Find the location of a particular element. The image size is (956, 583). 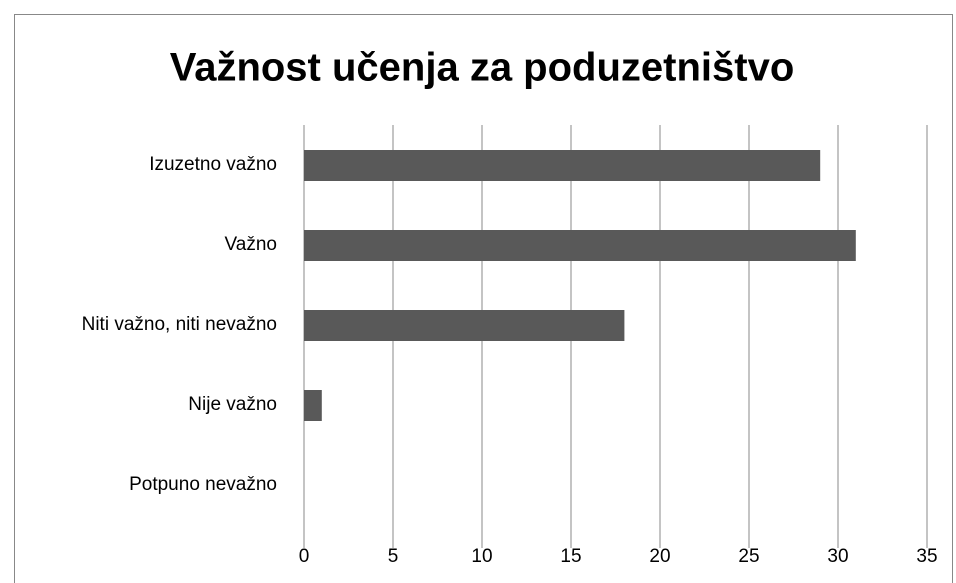

x-tick-label: 0 is located at coordinates (304, 556).